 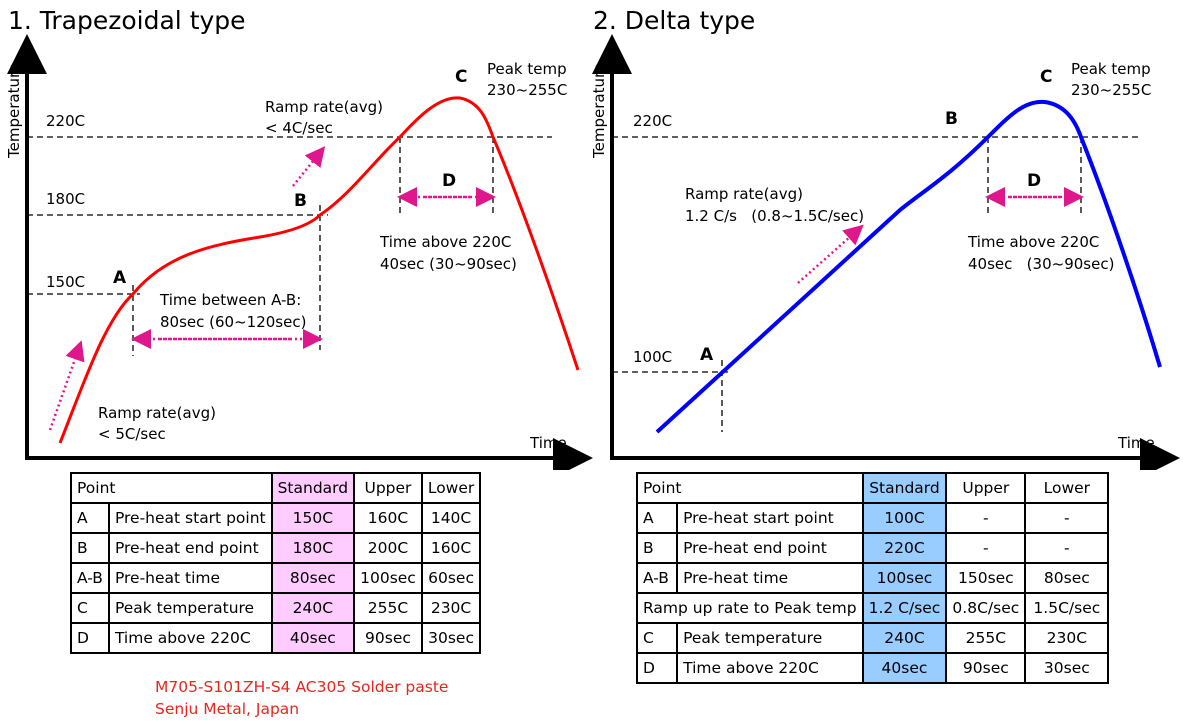 What do you see at coordinates (388, 578) in the screenshot?
I see `cell-upper: 100sec` at bounding box center [388, 578].